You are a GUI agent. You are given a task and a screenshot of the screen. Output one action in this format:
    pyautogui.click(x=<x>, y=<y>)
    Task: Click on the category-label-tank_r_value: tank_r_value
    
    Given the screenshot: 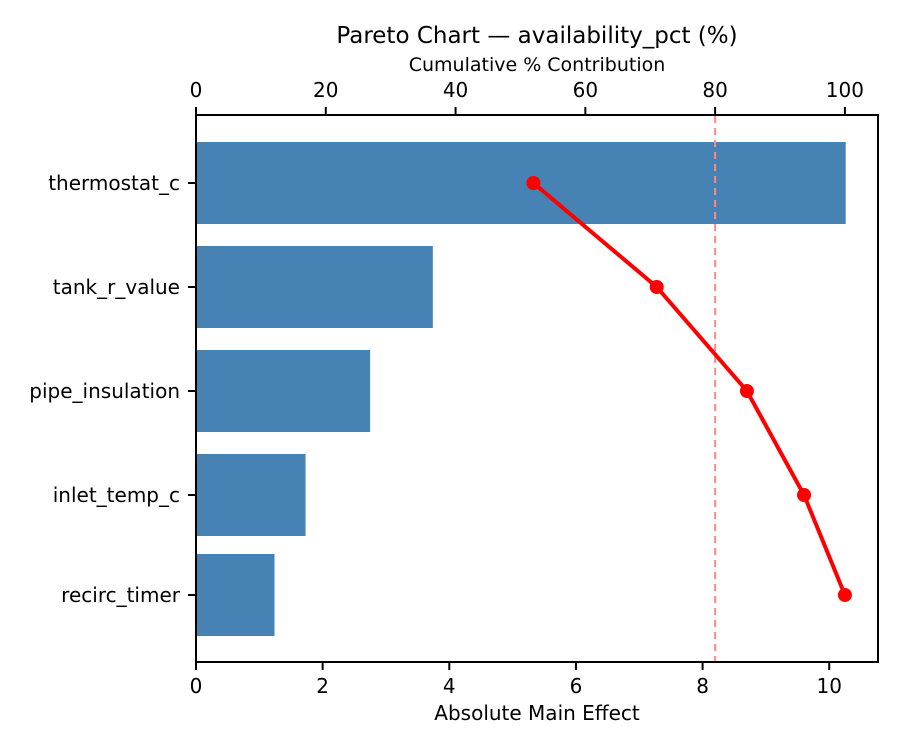 What is the action you would take?
    pyautogui.click(x=116, y=287)
    